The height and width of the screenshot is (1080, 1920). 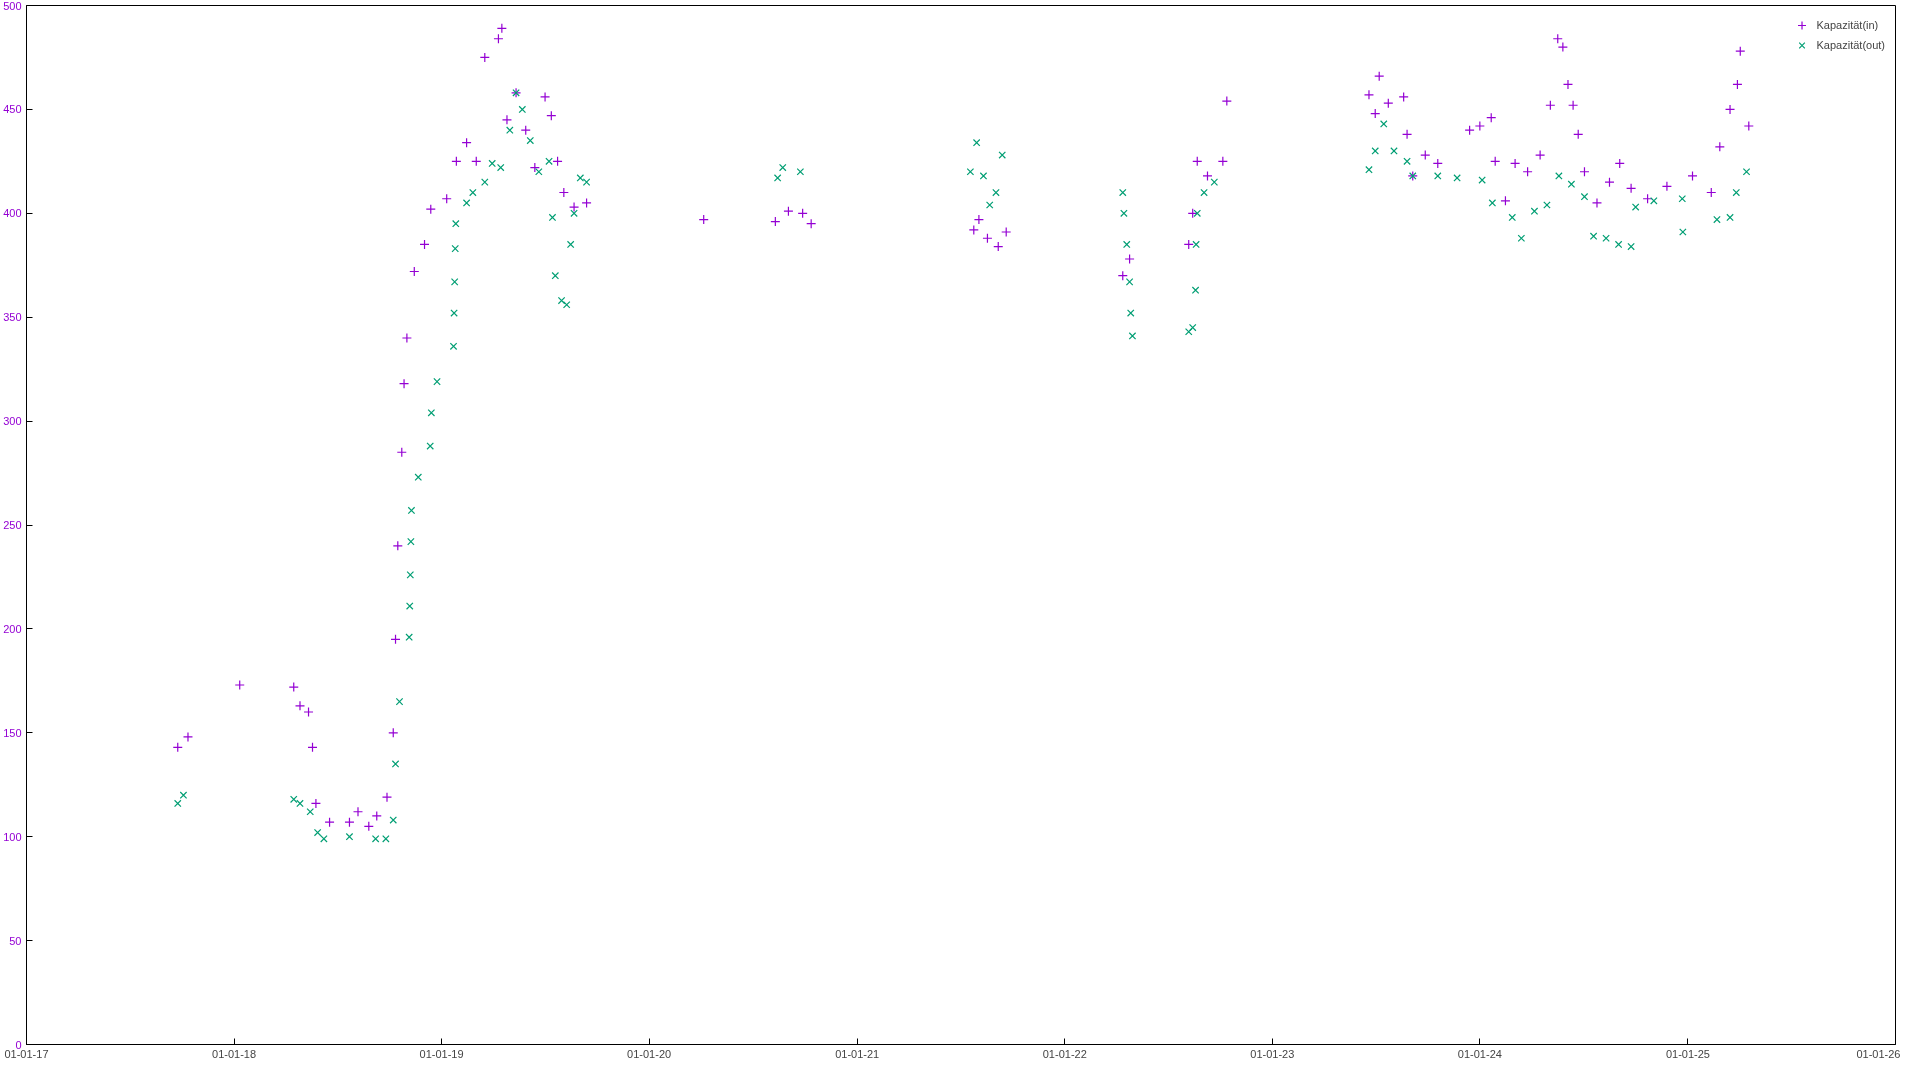 What do you see at coordinates (1479, 1053) in the screenshot?
I see `x-tick-label: 01-01-24` at bounding box center [1479, 1053].